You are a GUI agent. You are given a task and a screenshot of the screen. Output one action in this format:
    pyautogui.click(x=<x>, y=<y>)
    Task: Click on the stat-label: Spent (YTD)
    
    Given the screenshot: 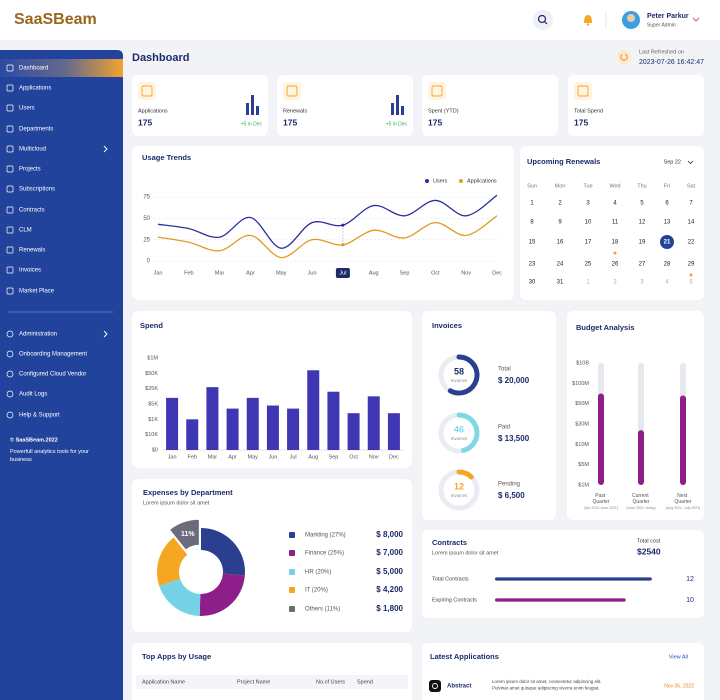 What is the action you would take?
    pyautogui.click(x=443, y=111)
    